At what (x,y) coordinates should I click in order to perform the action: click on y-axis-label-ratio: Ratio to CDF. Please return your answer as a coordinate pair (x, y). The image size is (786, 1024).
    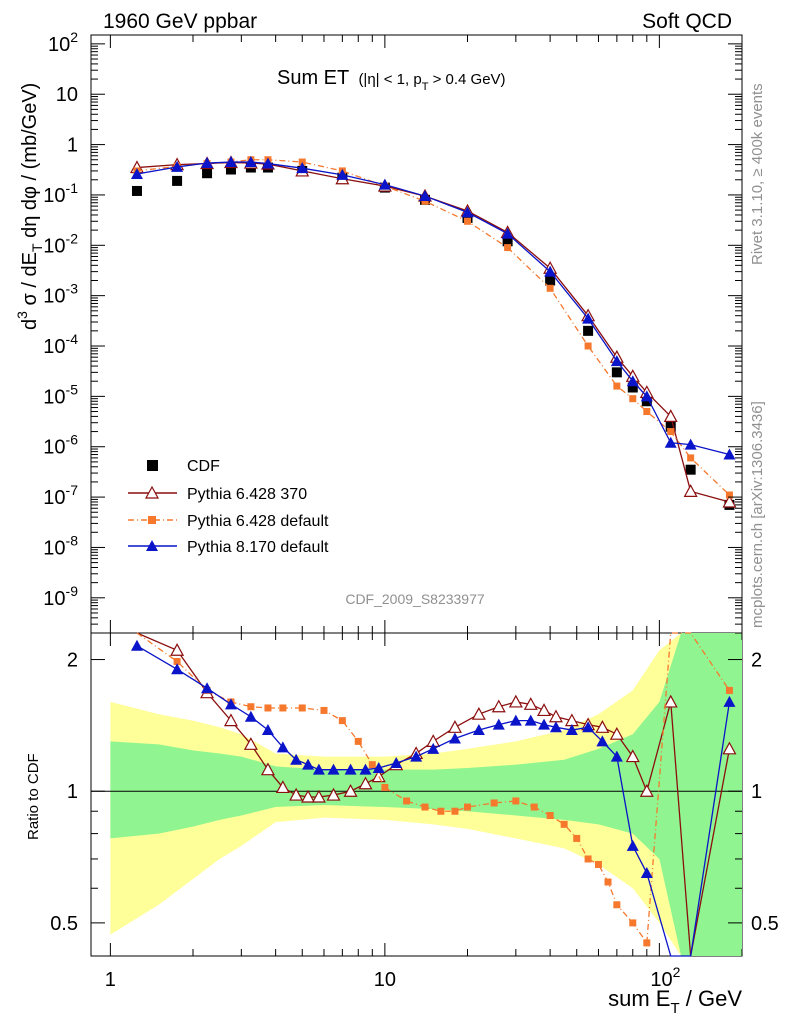
    Looking at the image, I should click on (33, 796).